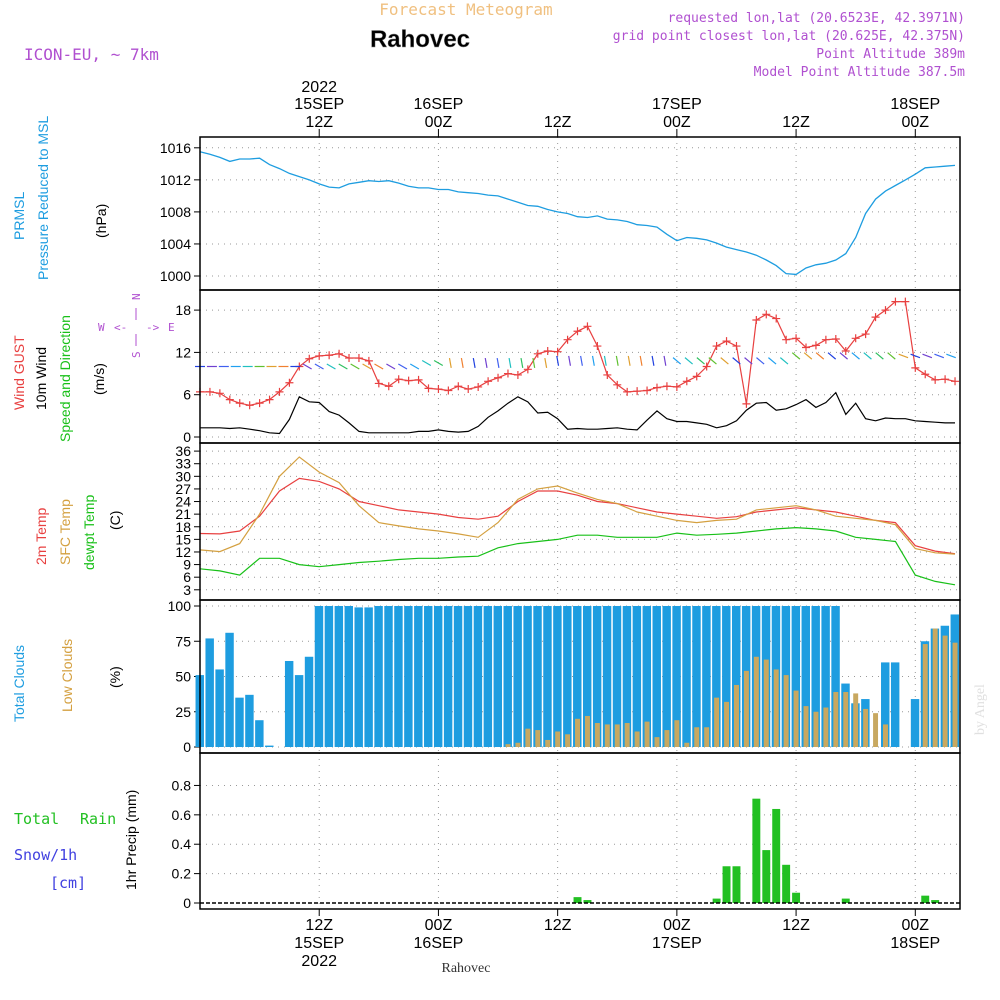 The height and width of the screenshot is (1000, 1000). What do you see at coordinates (796, 122) in the screenshot?
I see `top-axis-hour: 12Z` at bounding box center [796, 122].